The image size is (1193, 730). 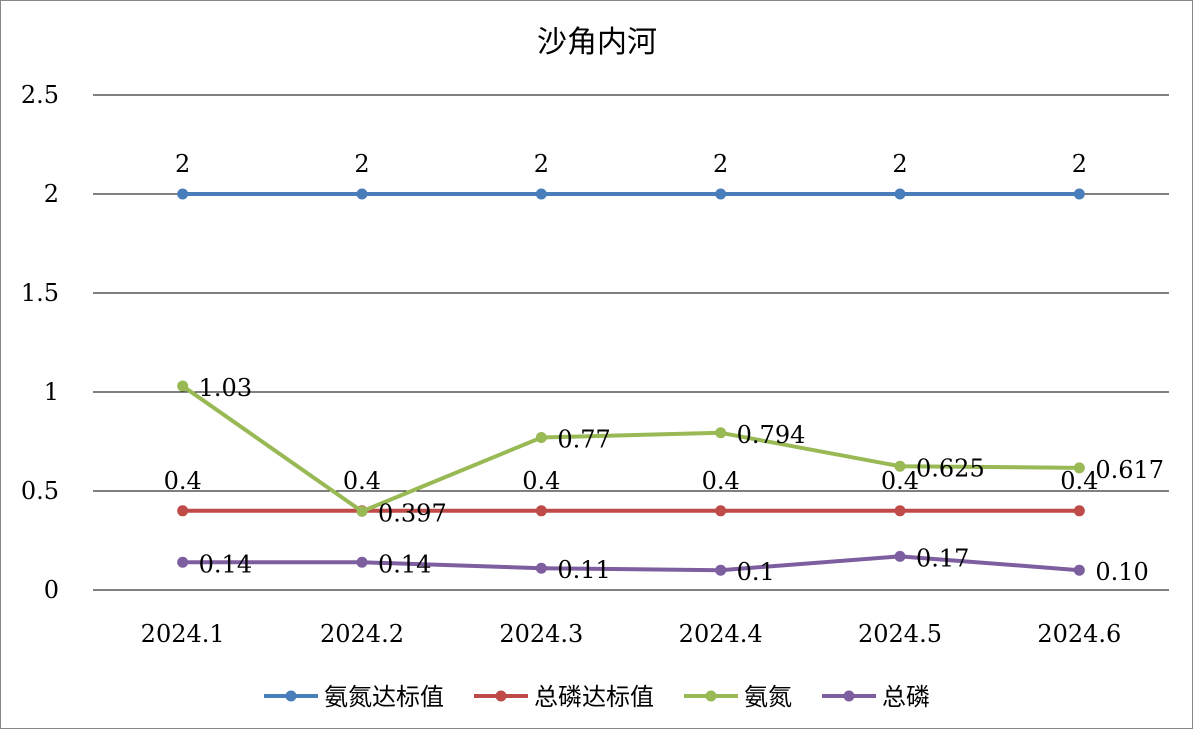 I want to click on y-tick-label: 0, so click(x=51, y=590).